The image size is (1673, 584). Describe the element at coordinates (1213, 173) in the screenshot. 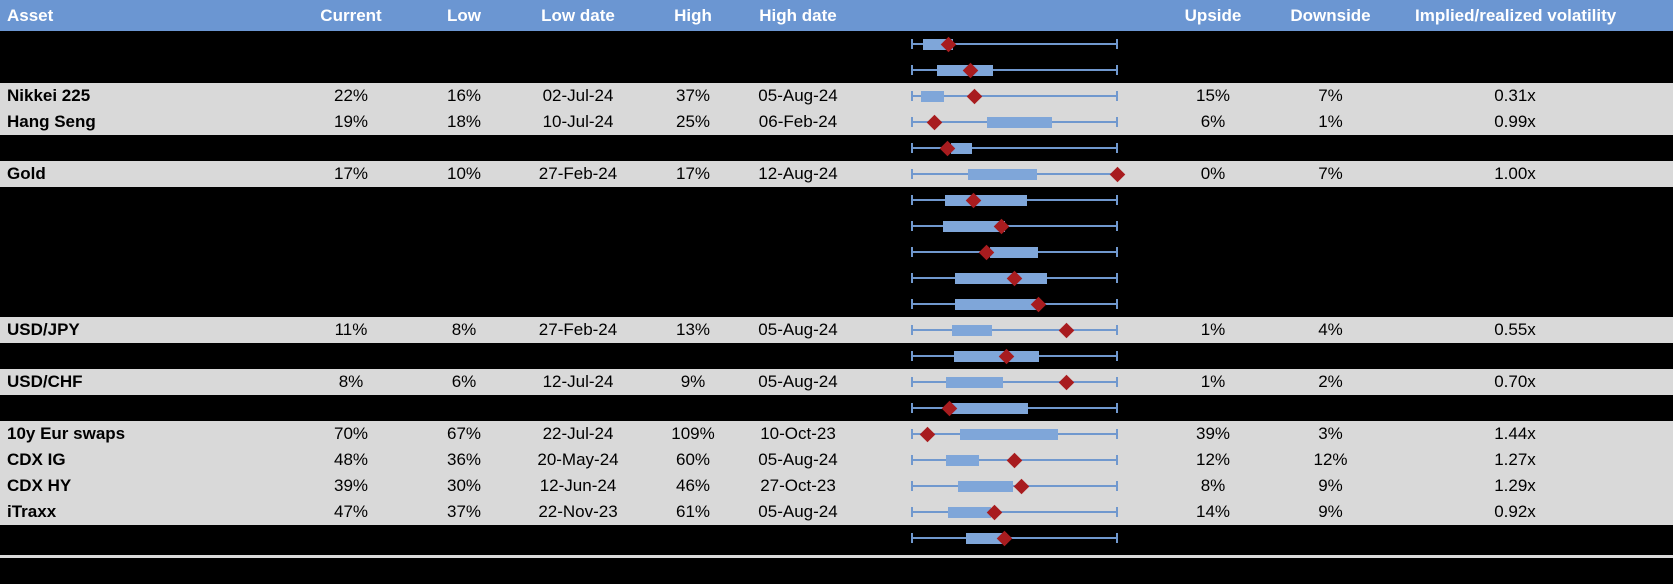

I see `cell-upside: 0%` at that location.